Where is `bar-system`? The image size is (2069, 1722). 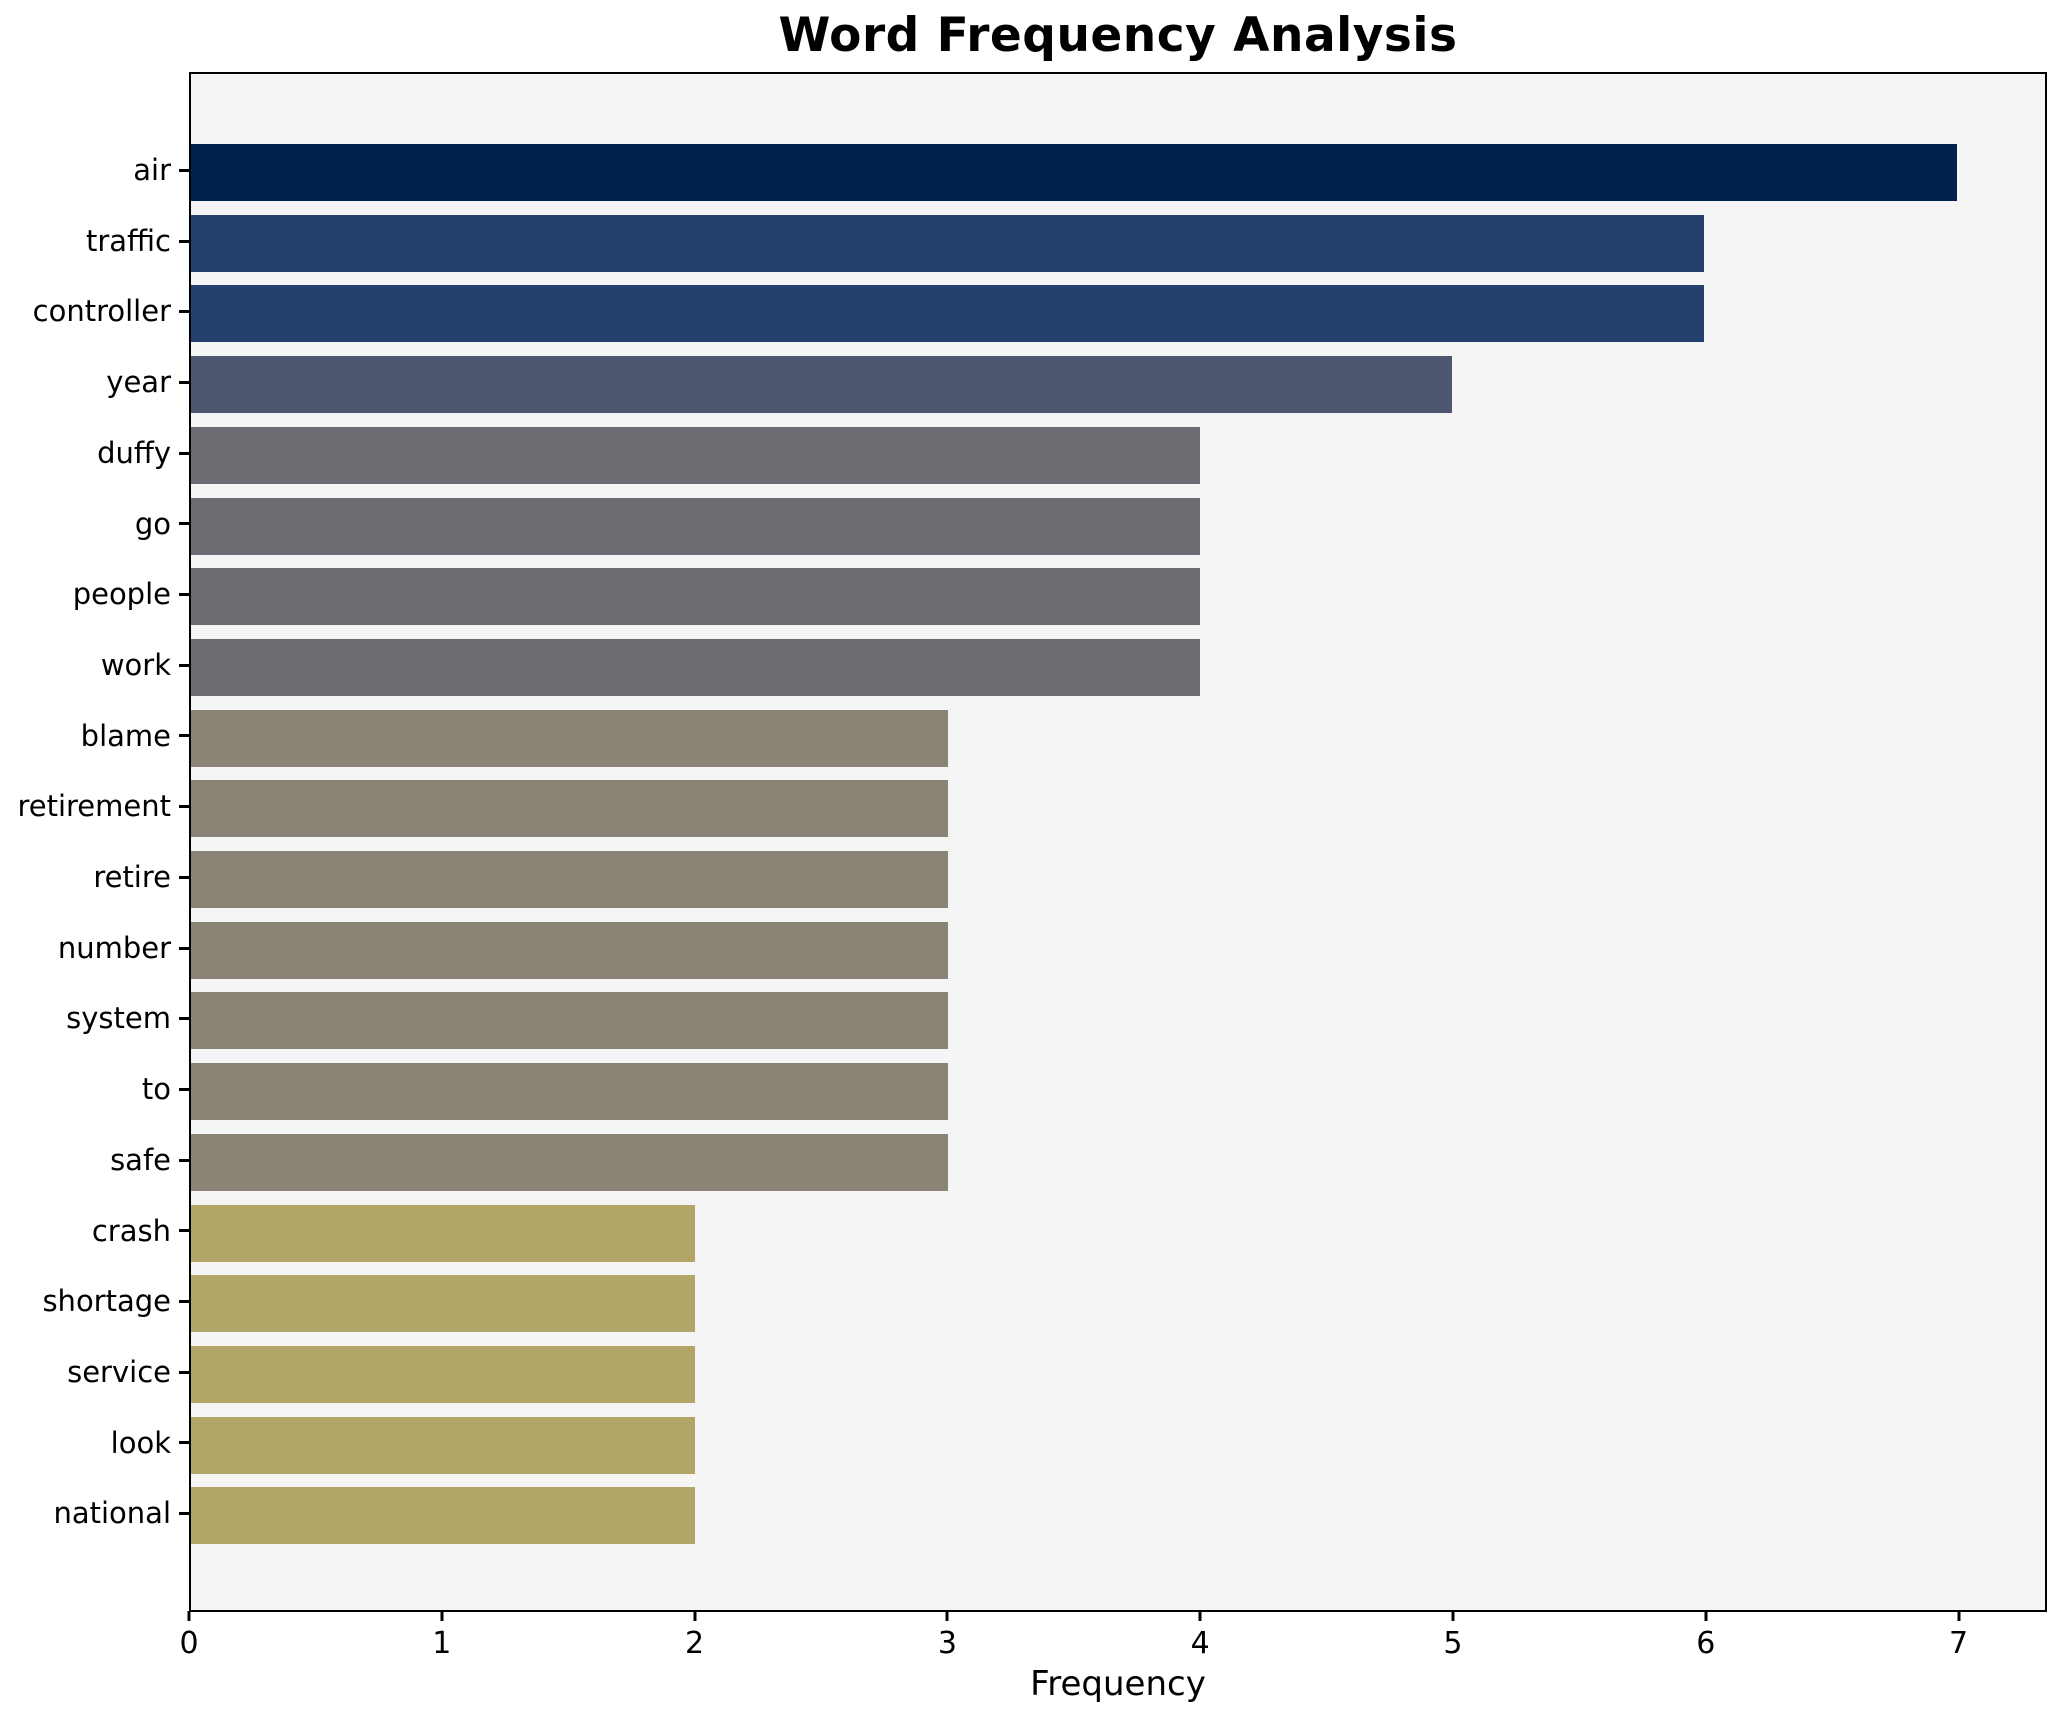 bar-system is located at coordinates (569, 1021).